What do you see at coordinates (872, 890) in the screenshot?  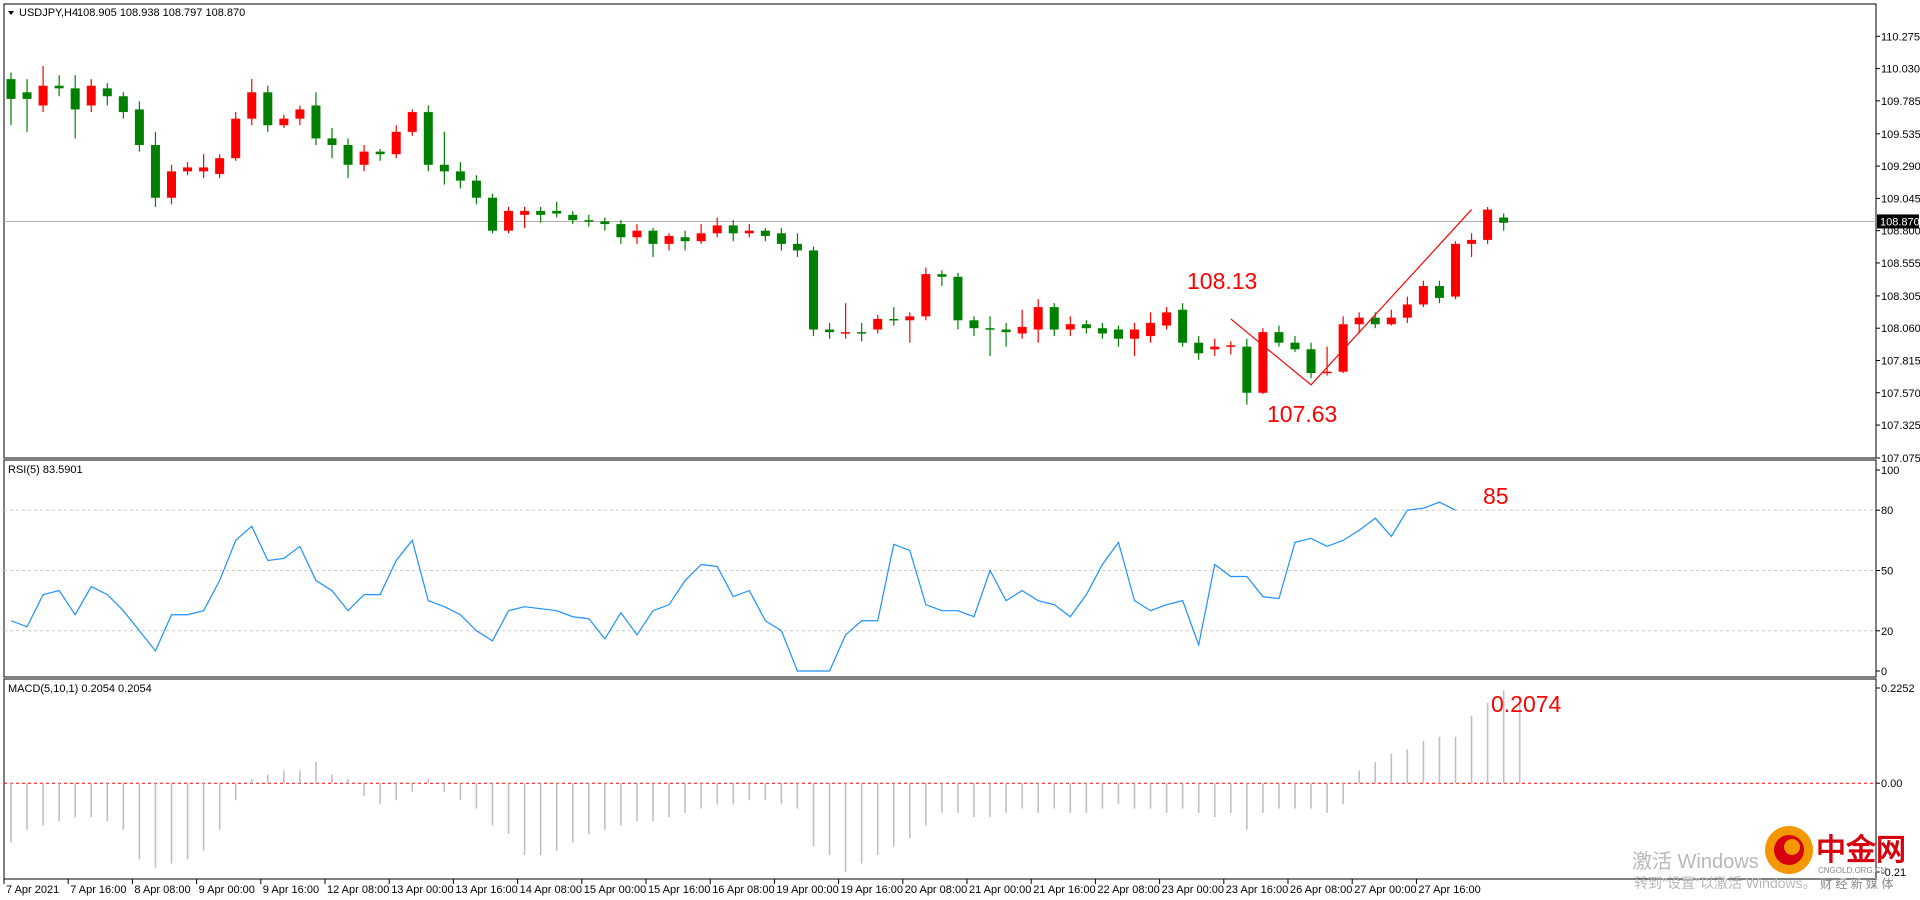 I see `time-label: 19 Apr 16:00` at bounding box center [872, 890].